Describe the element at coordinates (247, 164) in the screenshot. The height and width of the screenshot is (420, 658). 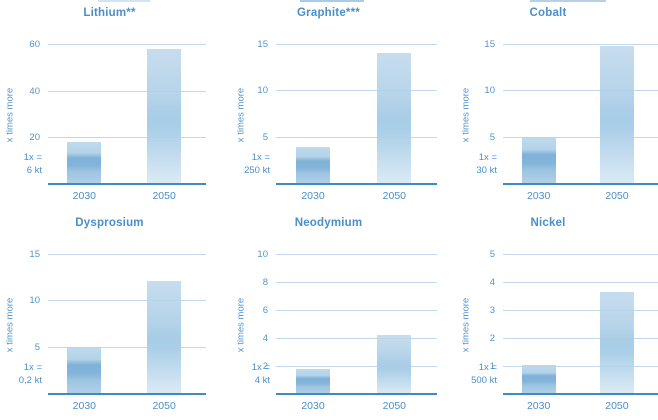
I see `one-x-note: 1x = 250 kt` at that location.